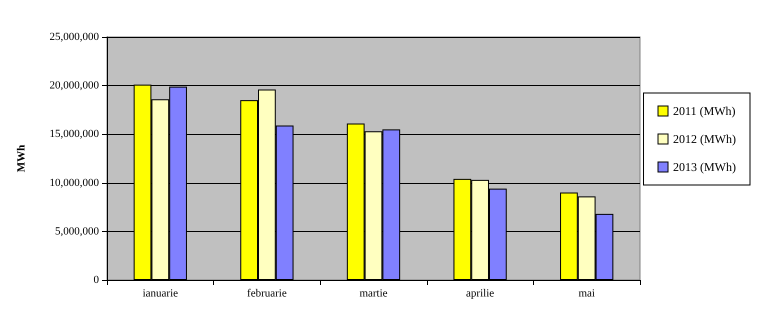 This screenshot has width=778, height=328. What do you see at coordinates (704, 167) in the screenshot?
I see `legend-label: 2013 (MWh)` at bounding box center [704, 167].